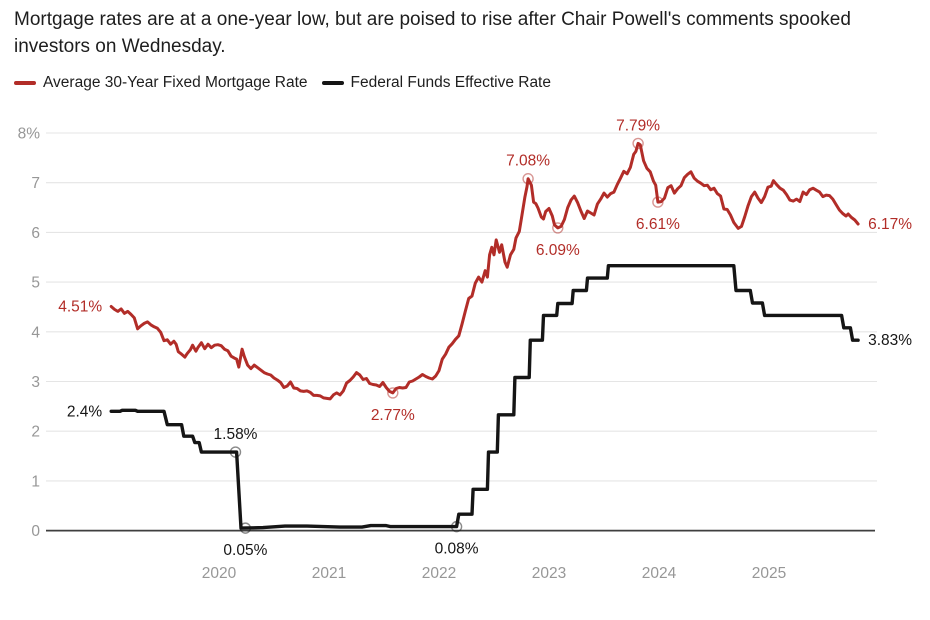 Image resolution: width=930 pixels, height=620 pixels. Describe the element at coordinates (769, 573) in the screenshot. I see `x-axis-label: 2025` at that location.